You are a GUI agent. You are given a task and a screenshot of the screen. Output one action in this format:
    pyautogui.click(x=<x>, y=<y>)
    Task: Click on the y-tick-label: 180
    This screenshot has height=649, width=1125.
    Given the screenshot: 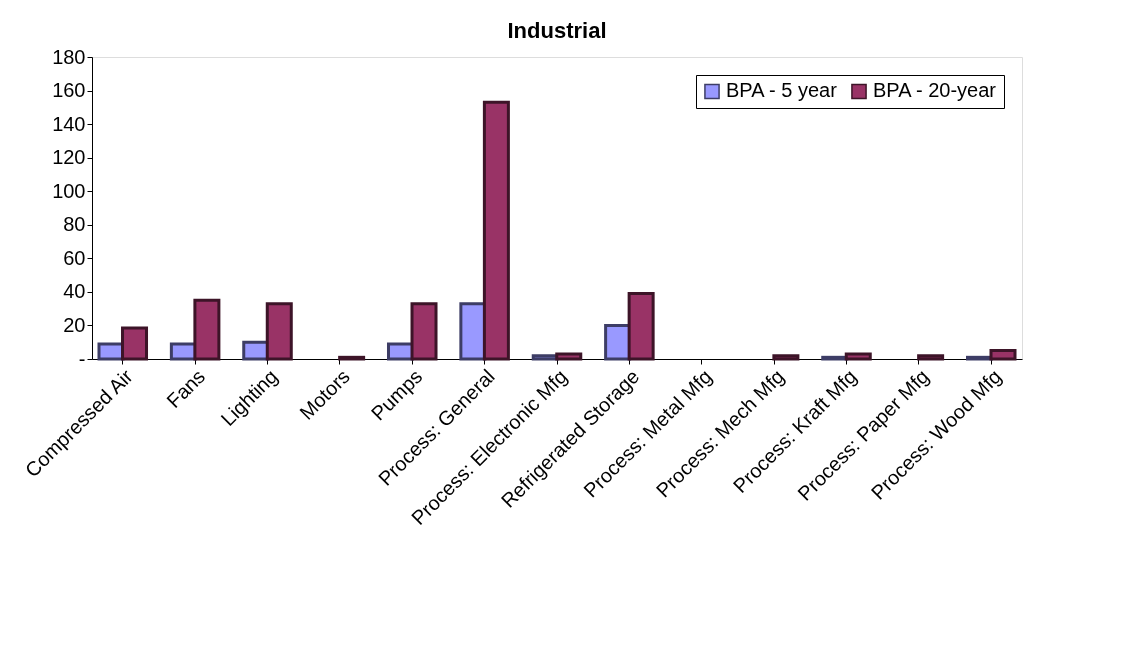 What is the action you would take?
    pyautogui.click(x=69, y=56)
    